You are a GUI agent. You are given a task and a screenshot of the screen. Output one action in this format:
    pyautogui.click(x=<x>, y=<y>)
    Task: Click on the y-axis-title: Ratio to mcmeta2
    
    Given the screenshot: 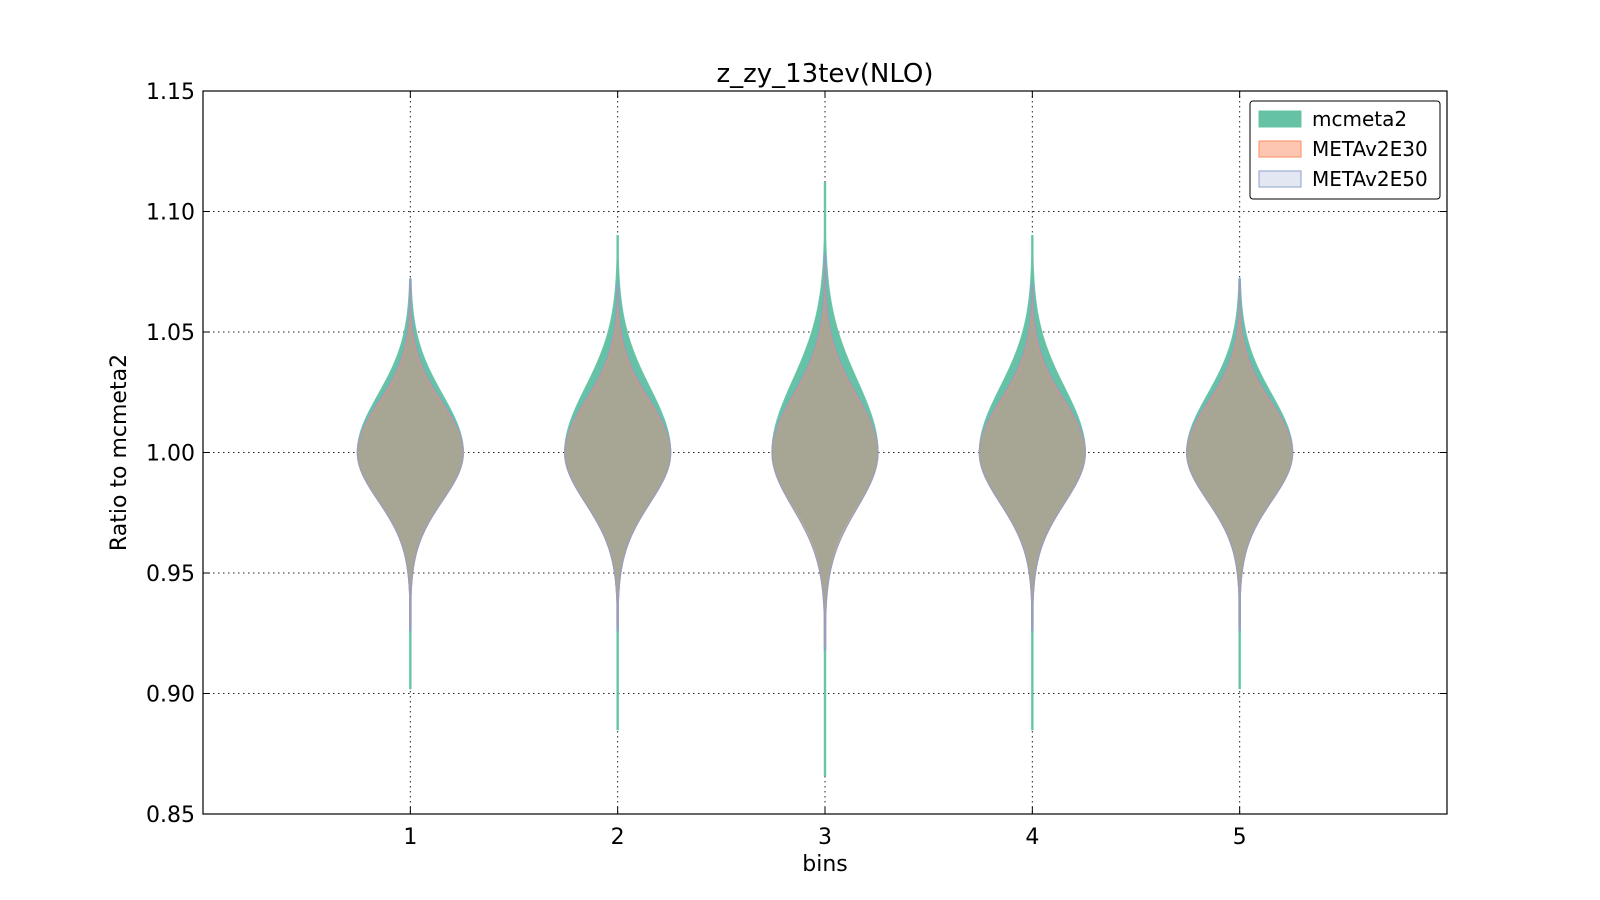 What is the action you would take?
    pyautogui.click(x=119, y=452)
    